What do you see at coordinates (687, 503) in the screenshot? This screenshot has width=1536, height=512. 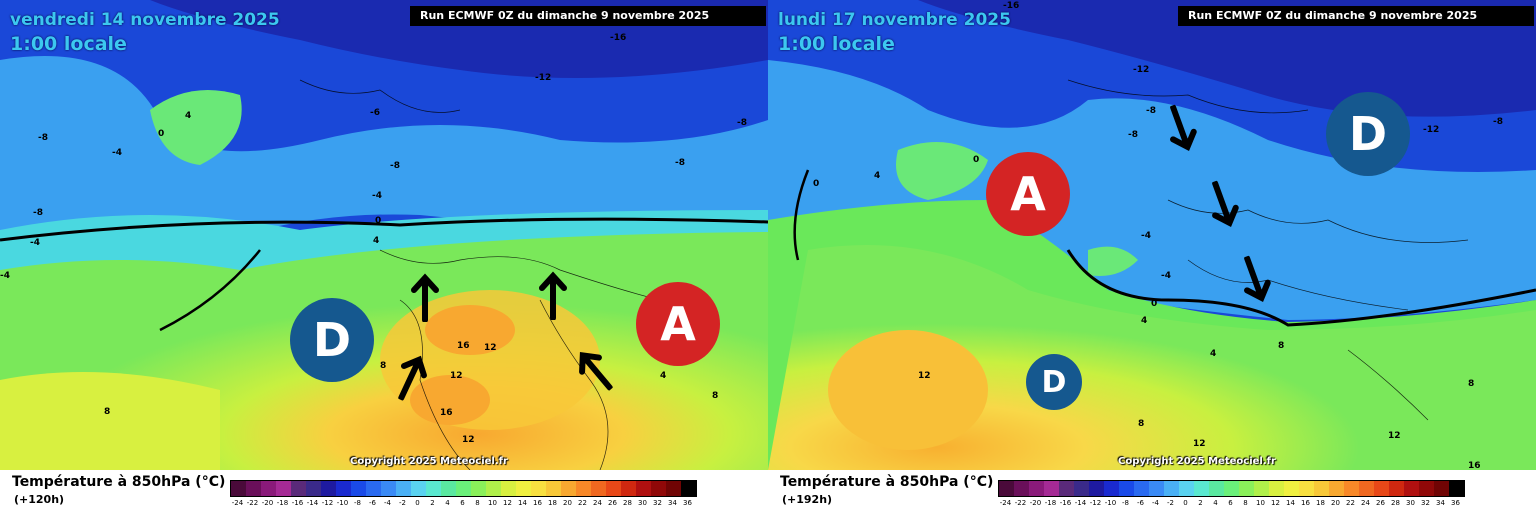 I see `scale-tick-label: 36` at bounding box center [687, 503].